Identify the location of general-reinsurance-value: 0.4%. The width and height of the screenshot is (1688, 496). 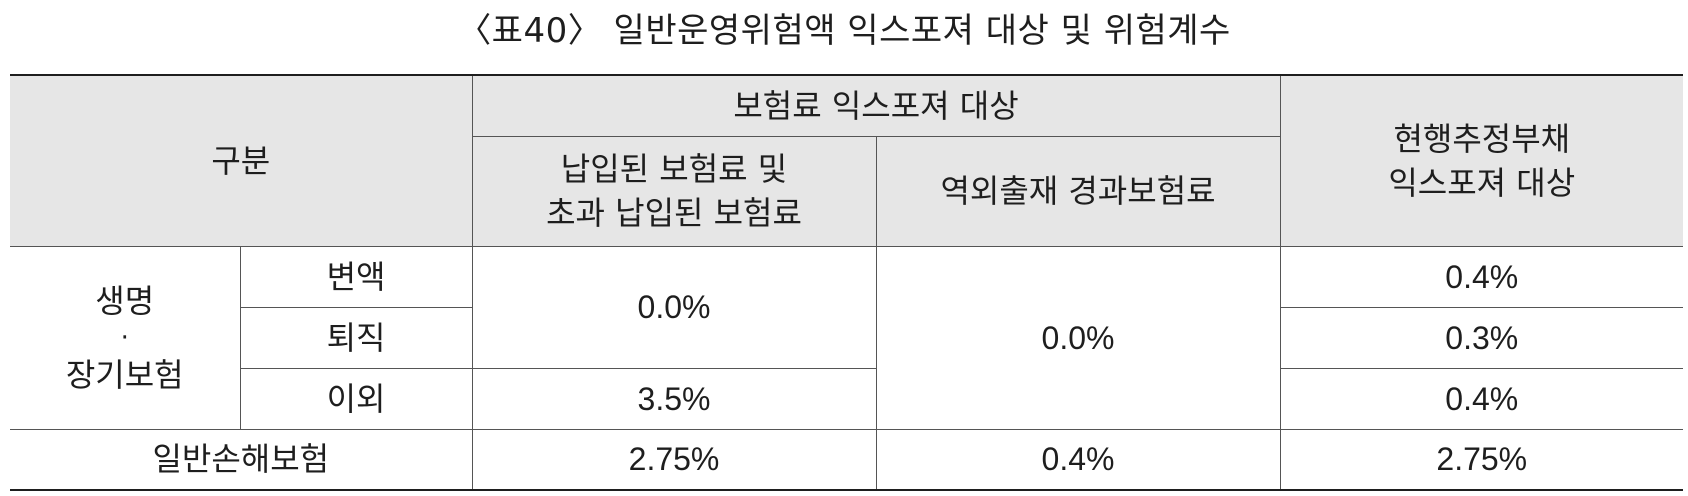
(1078, 459).